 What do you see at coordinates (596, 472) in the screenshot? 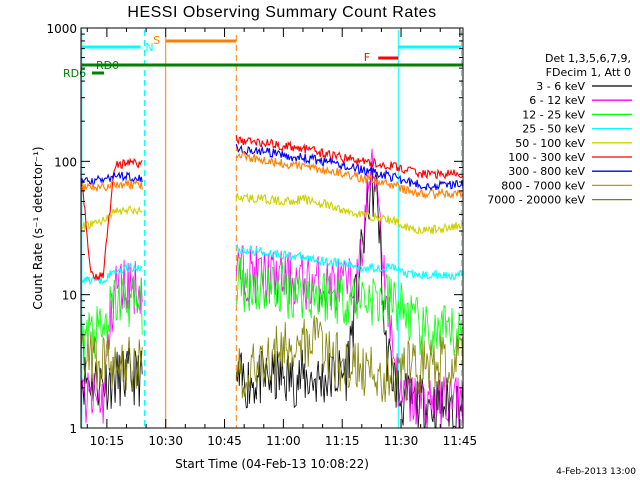
I see `generation-timestamp: 4-Feb-2013 13:00` at bounding box center [596, 472].